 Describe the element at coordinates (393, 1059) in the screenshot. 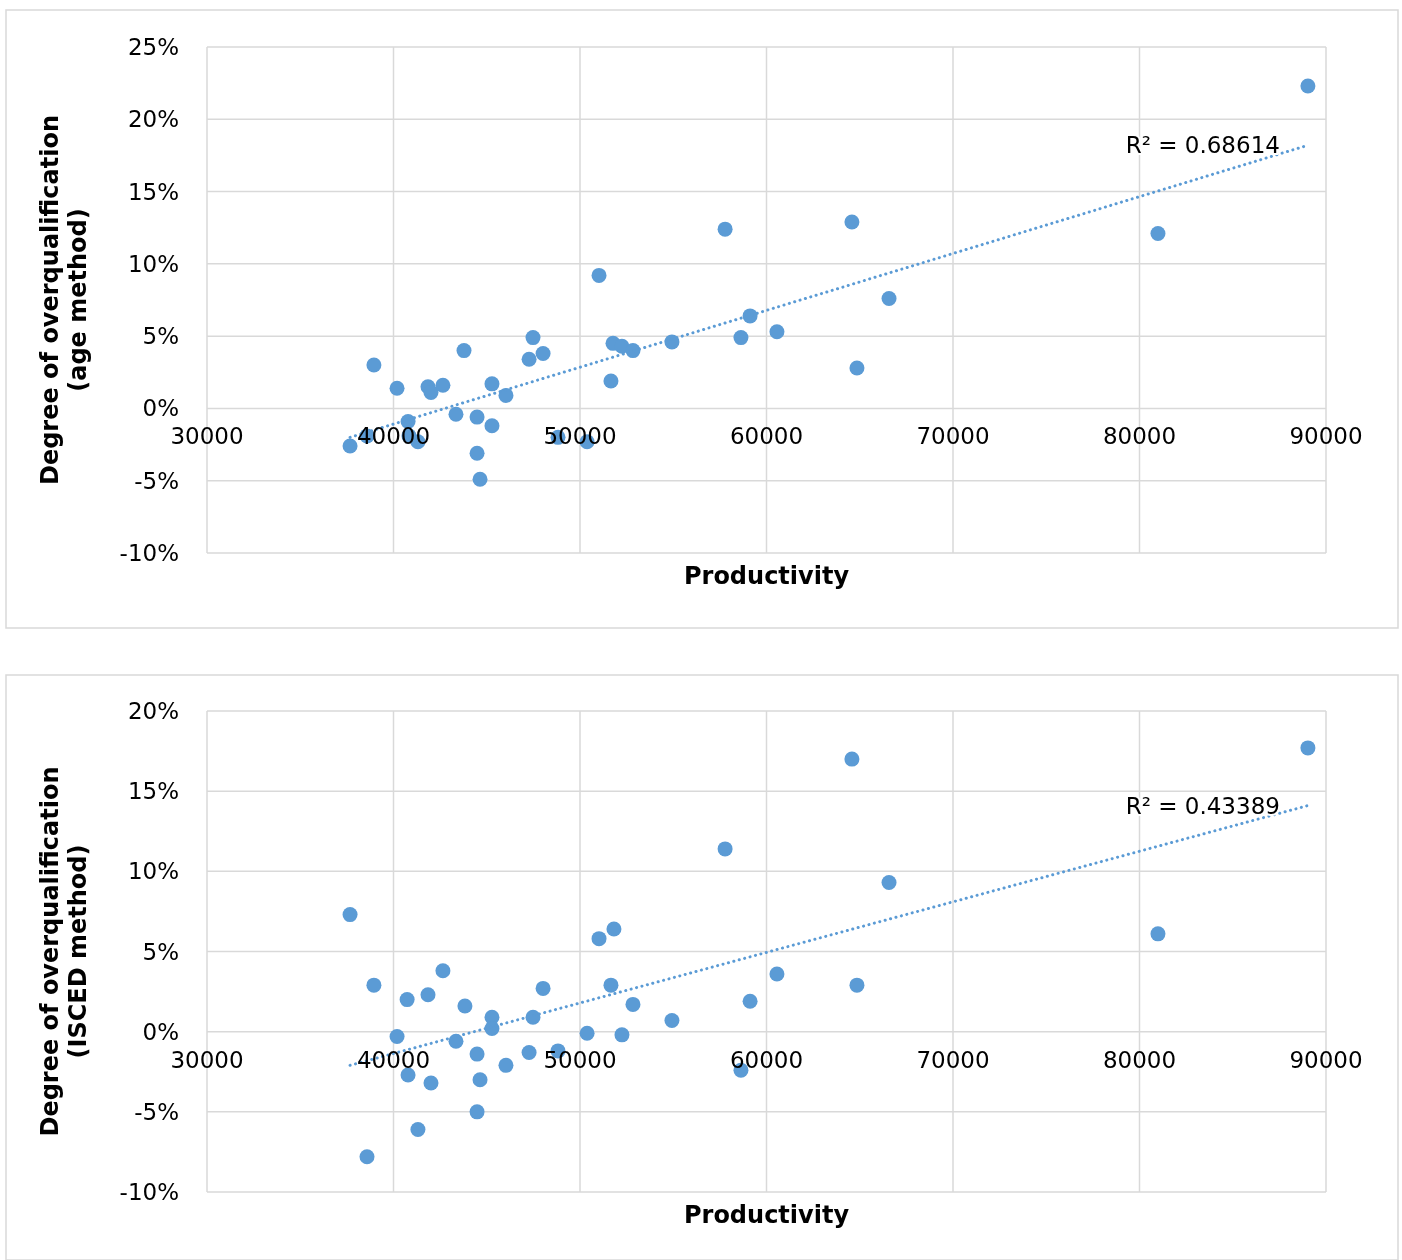

I see `x-tick-label: 40000` at that location.